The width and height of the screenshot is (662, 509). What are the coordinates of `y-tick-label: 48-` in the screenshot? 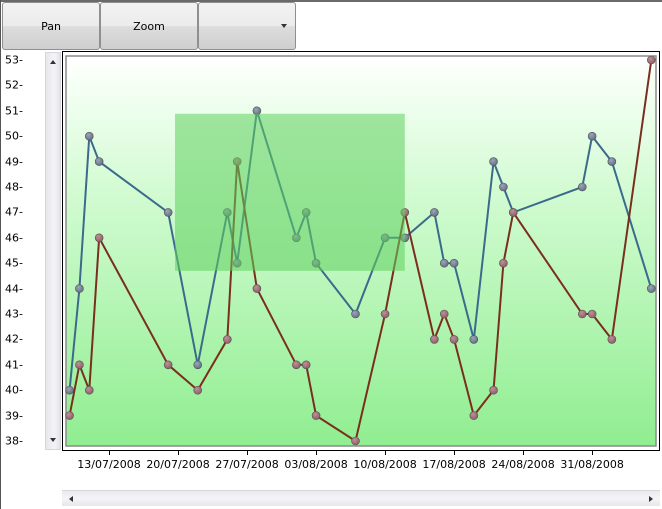 It's located at (14, 187).